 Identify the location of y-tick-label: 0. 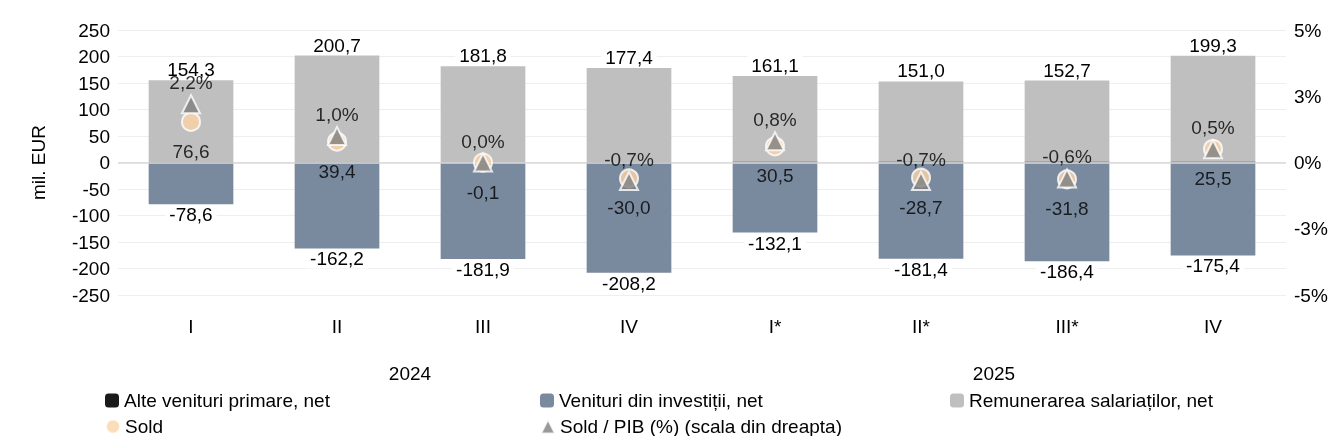
(104, 162).